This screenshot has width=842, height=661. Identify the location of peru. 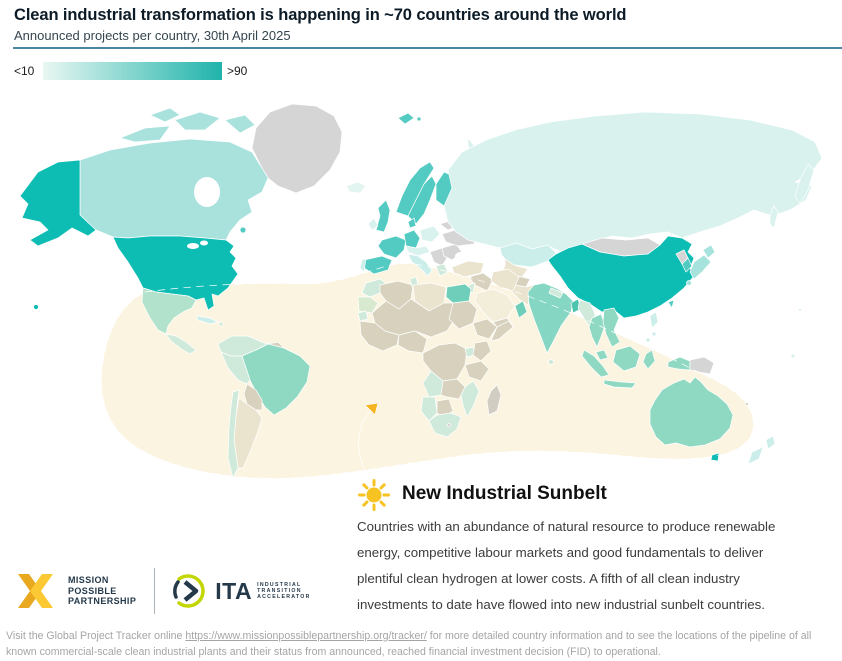
(235, 368).